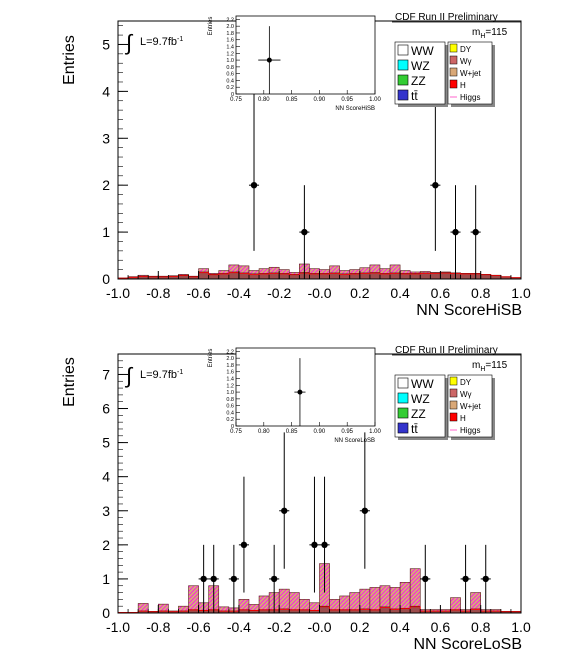  I want to click on inset-x-label: NN ScoreHiSB, so click(355, 109).